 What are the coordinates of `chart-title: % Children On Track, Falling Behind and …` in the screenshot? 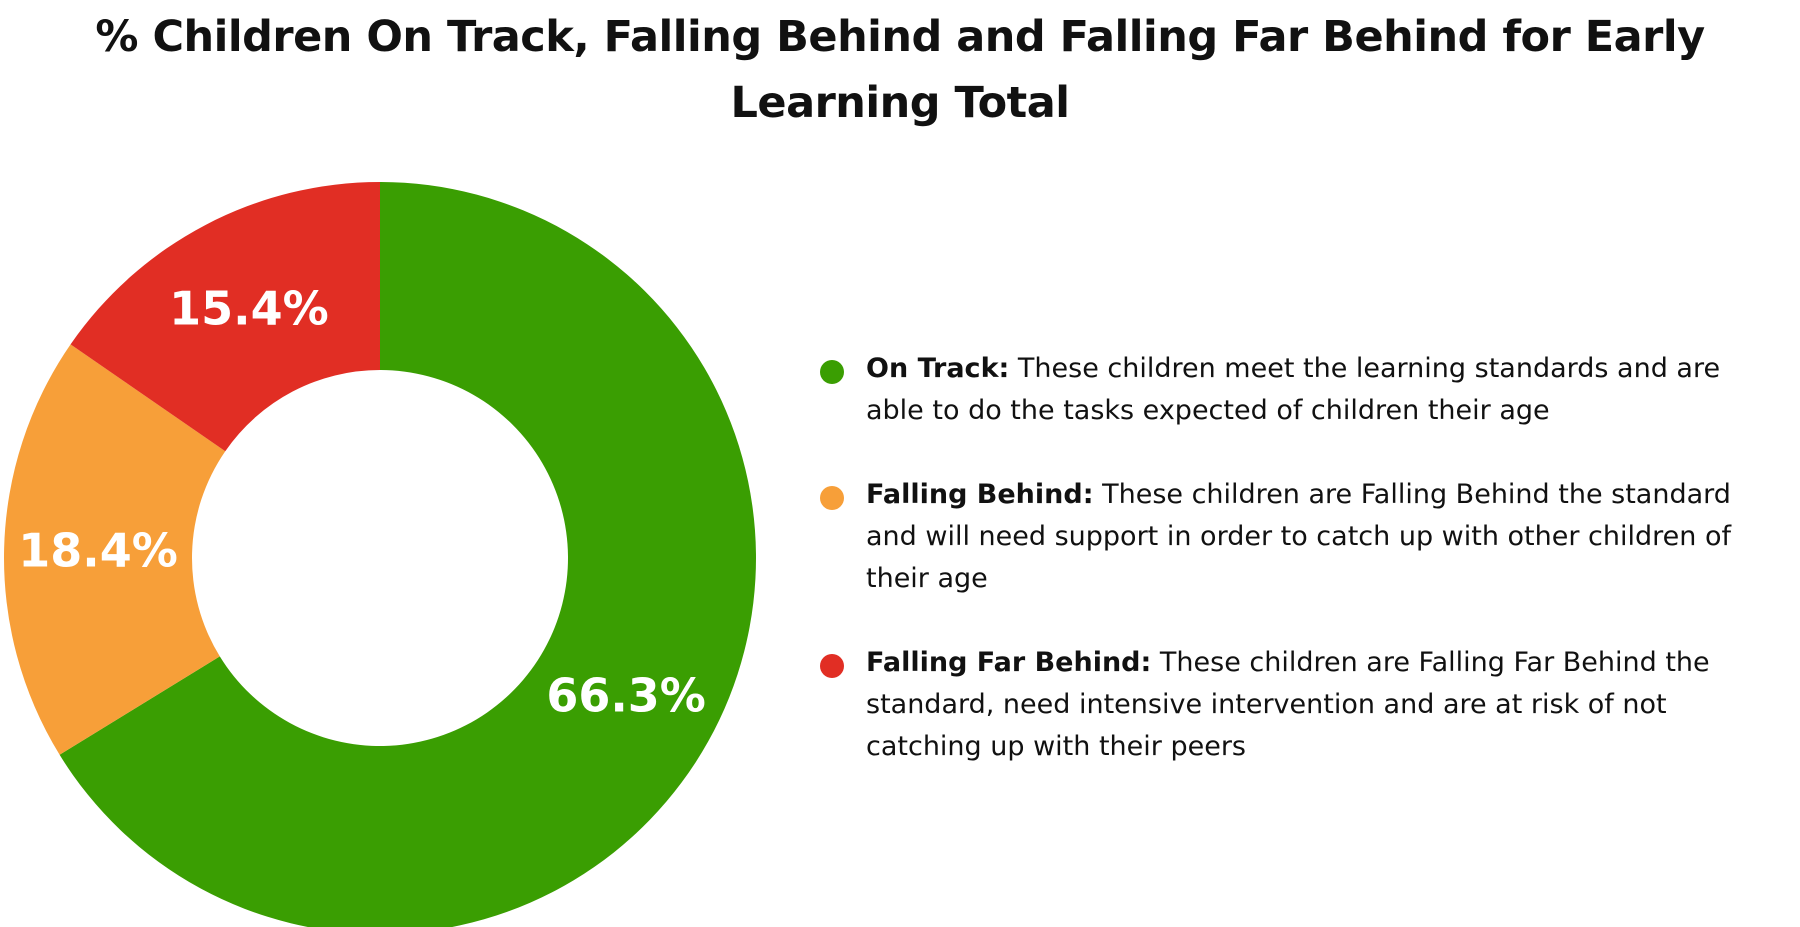 It's located at (900, 70).